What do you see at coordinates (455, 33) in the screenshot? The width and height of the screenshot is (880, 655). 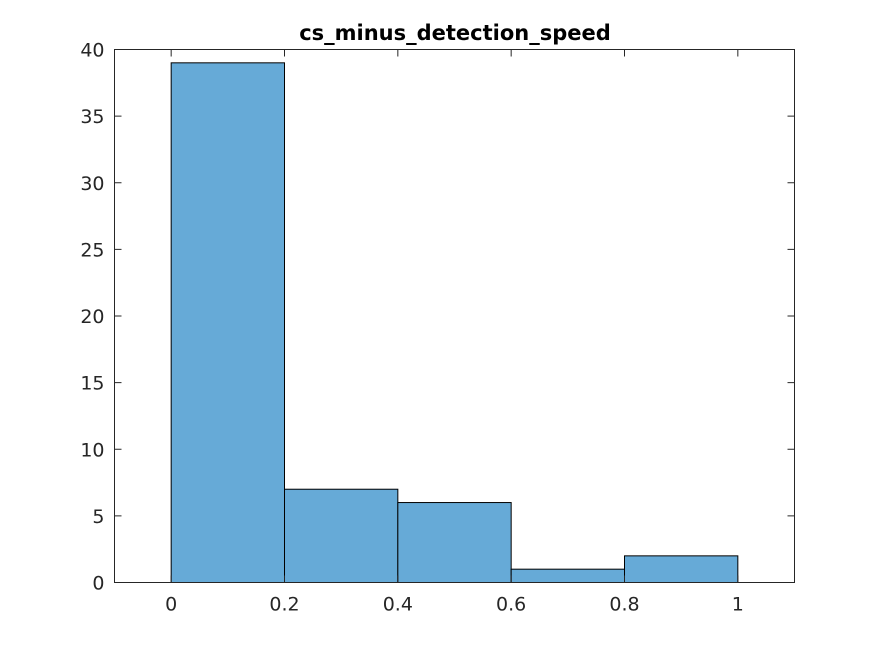 I see `chart-title: cs_minus_detection_speed` at bounding box center [455, 33].